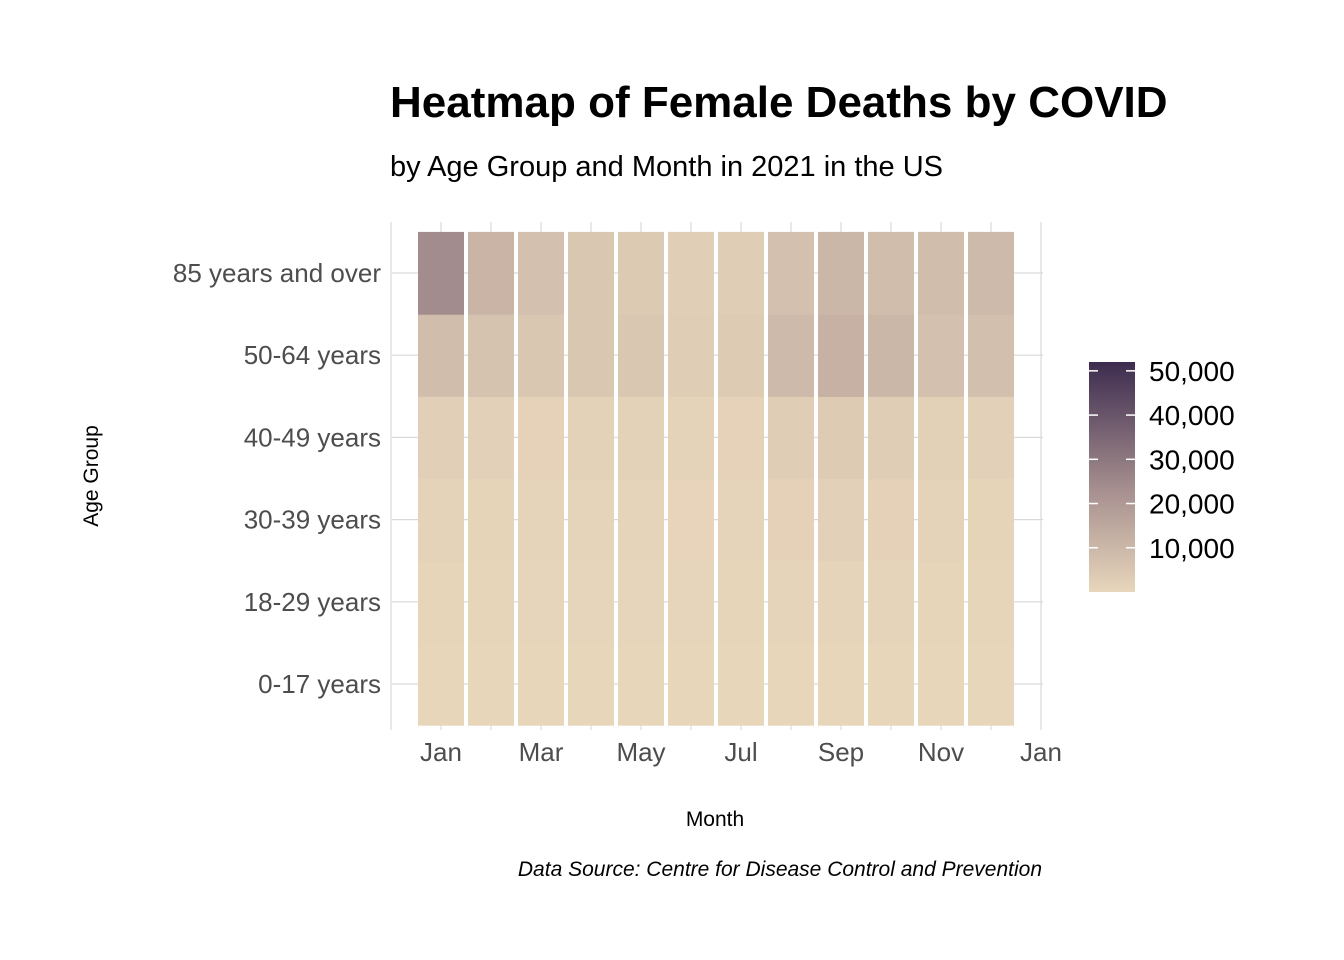 This screenshot has height=960, width=1344. What do you see at coordinates (1192, 459) in the screenshot?
I see `legend-tick-label: 30,000` at bounding box center [1192, 459].